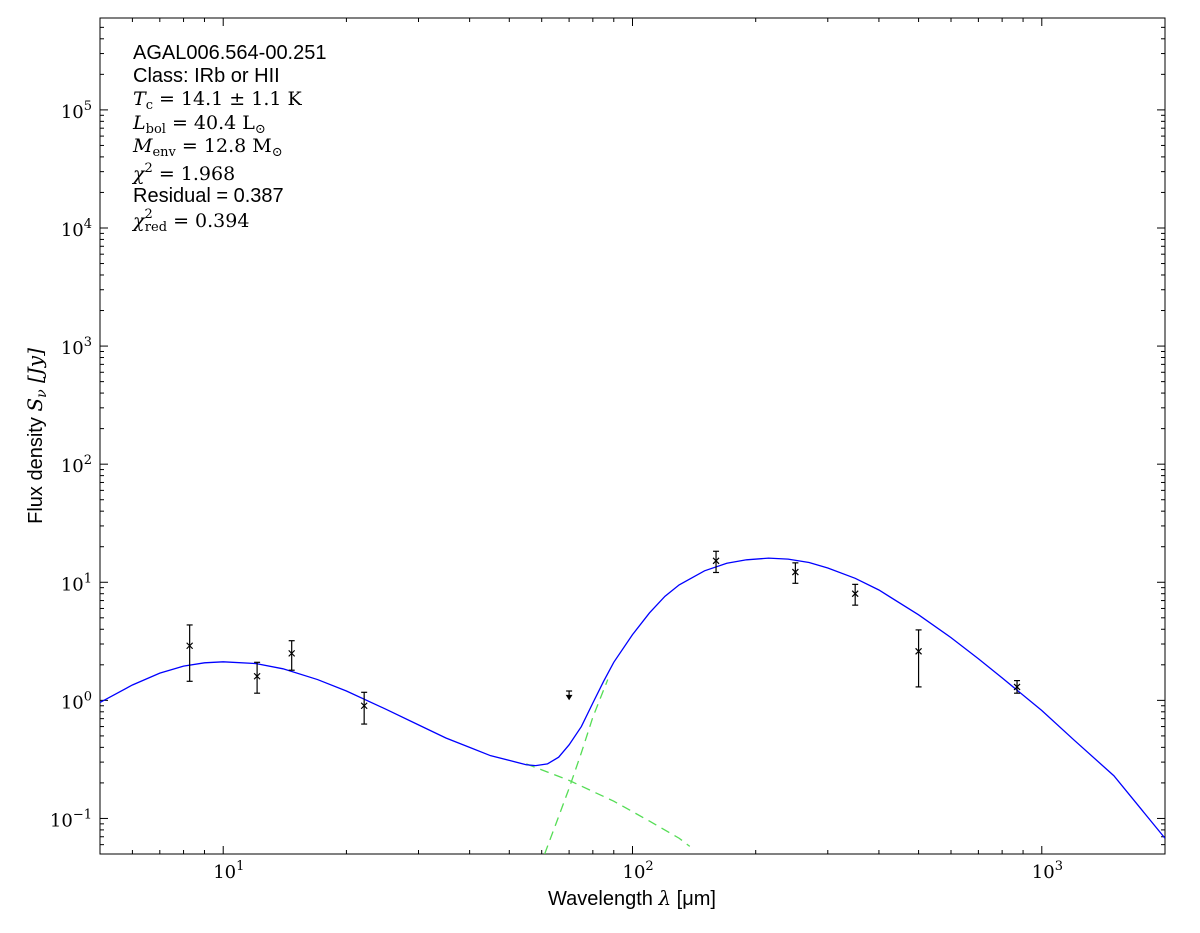  Describe the element at coordinates (138, 221) in the screenshot. I see `chi2red-symbol: χ` at that location.